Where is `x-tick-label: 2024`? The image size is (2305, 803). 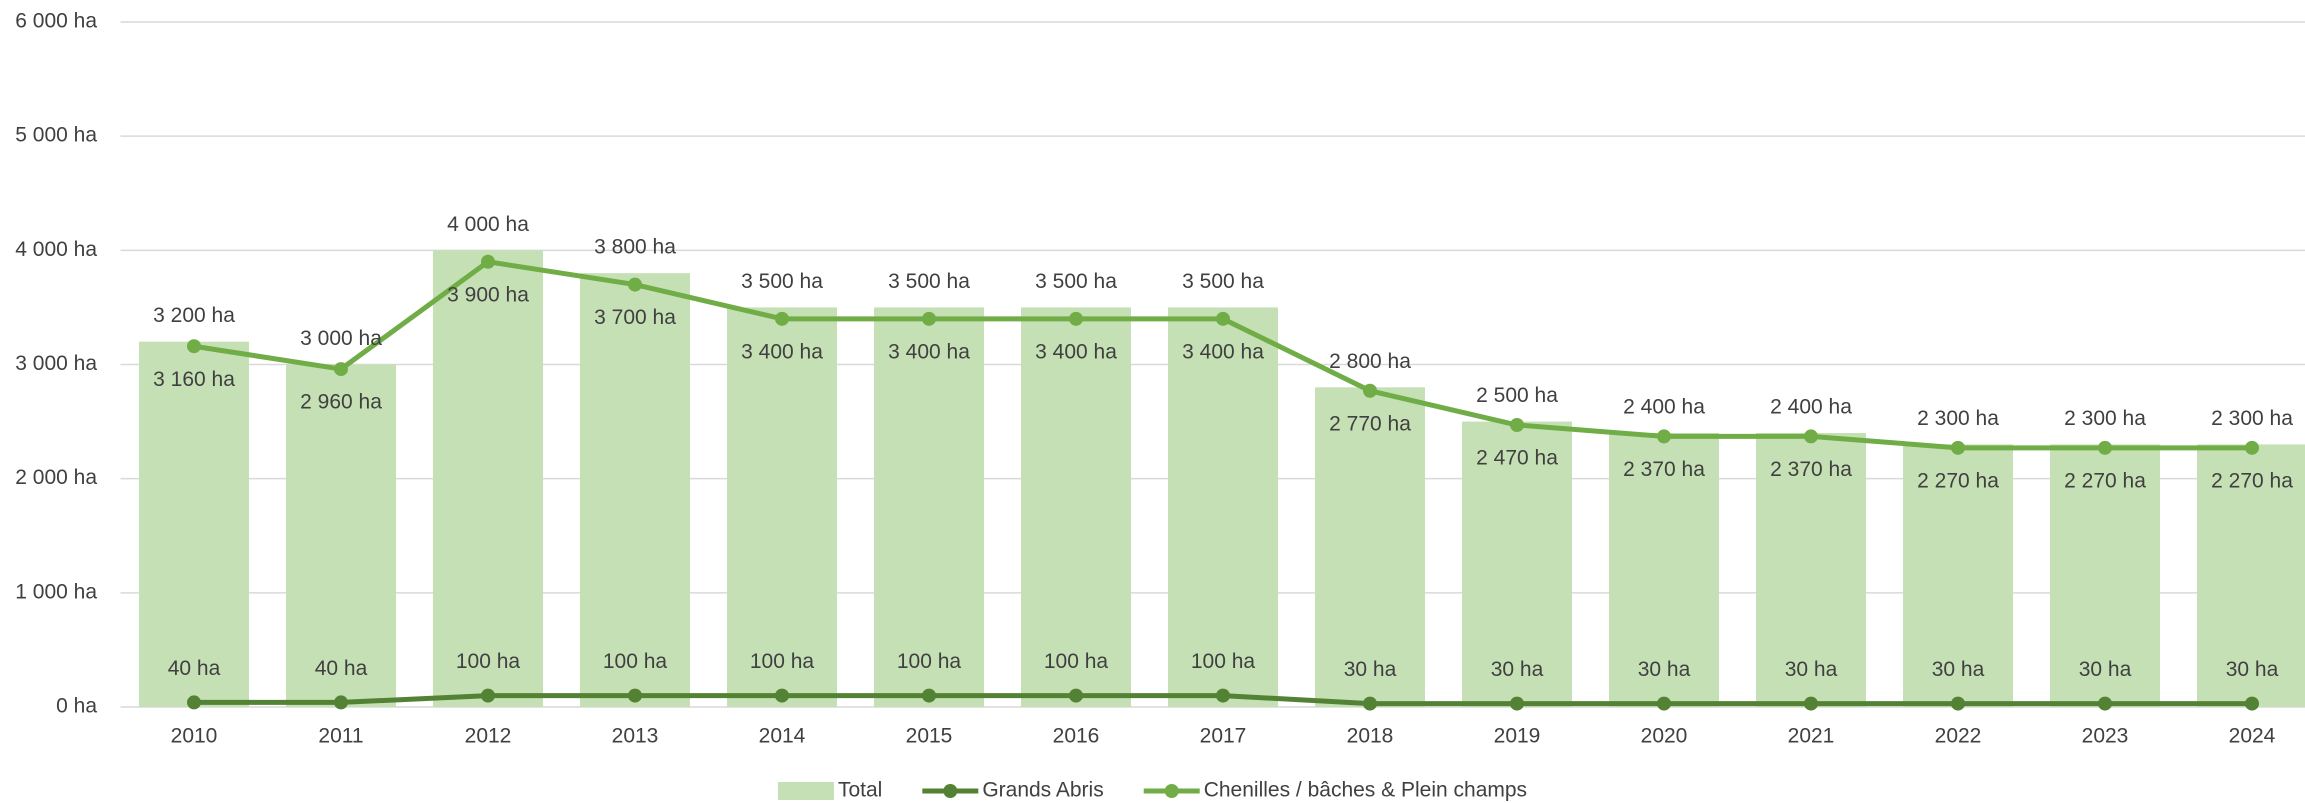 x-tick-label: 2024 is located at coordinates (2252, 736).